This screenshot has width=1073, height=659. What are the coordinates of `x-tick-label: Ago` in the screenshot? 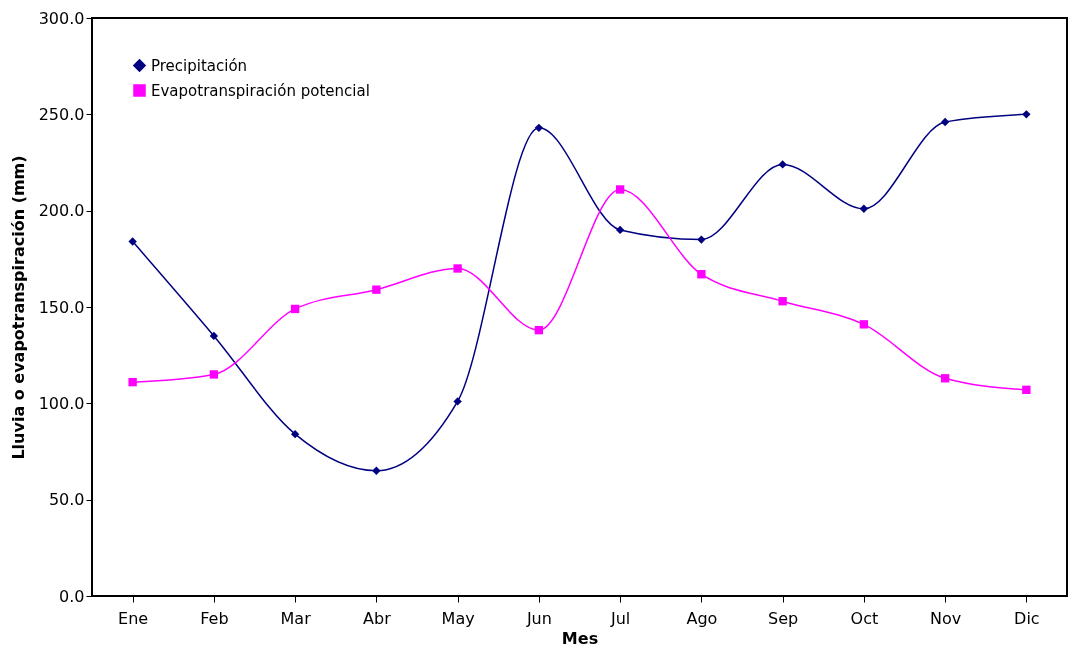 It's located at (702, 618).